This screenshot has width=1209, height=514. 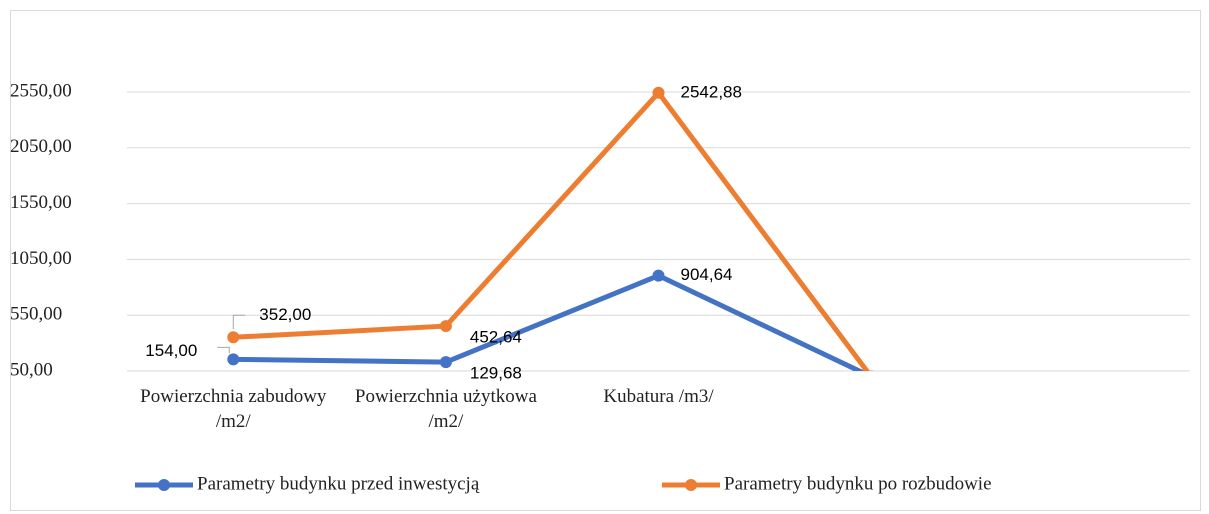 What do you see at coordinates (41, 202) in the screenshot?
I see `y-tick-label: 1550,00` at bounding box center [41, 202].